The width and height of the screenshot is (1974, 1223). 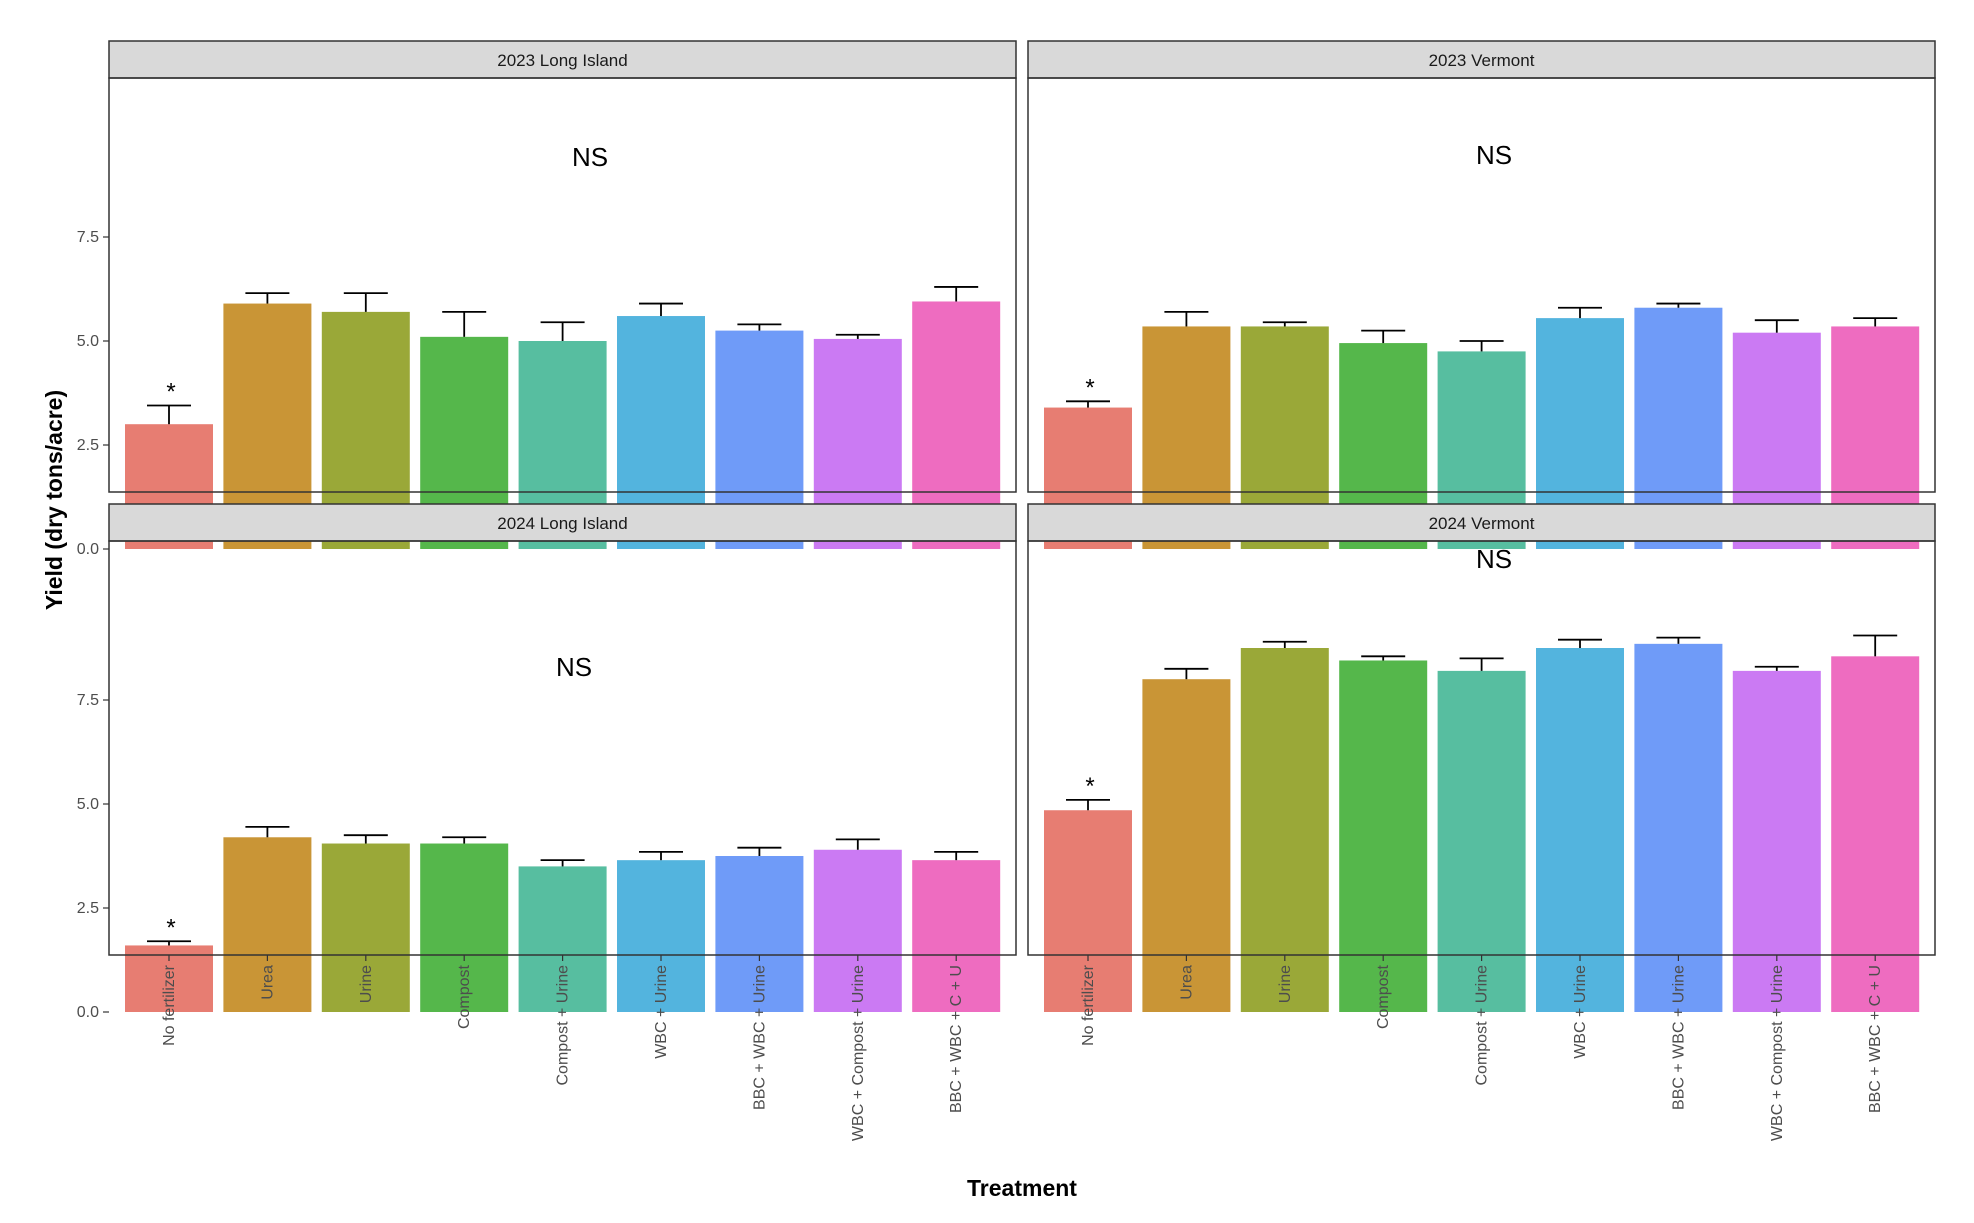 I want to click on facet-strip-label: 2024 Long Island, so click(x=562, y=523).